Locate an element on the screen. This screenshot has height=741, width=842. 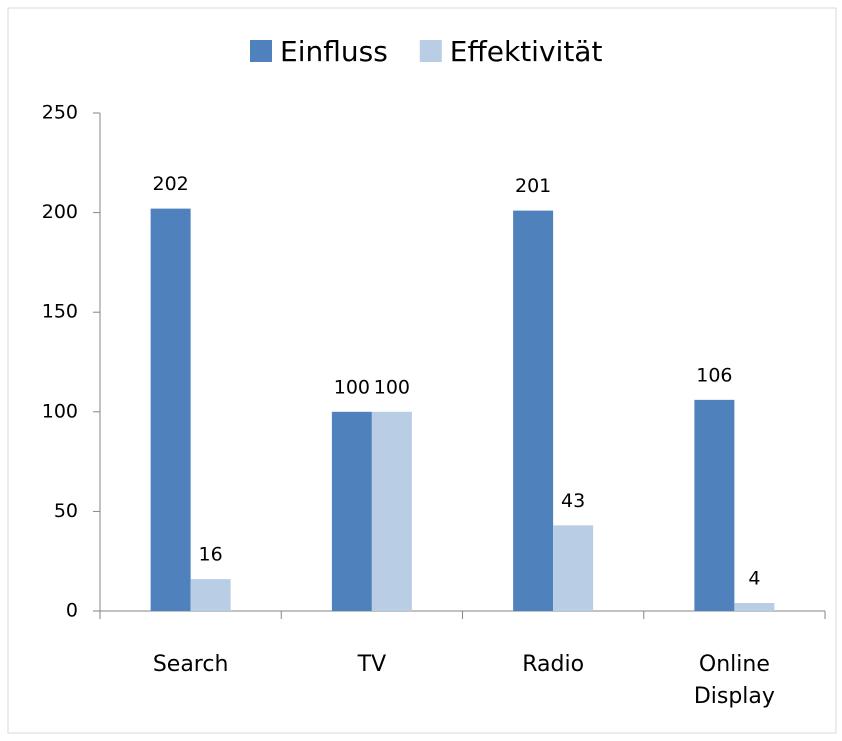
y-tick-label: 200 is located at coordinates (60, 212).